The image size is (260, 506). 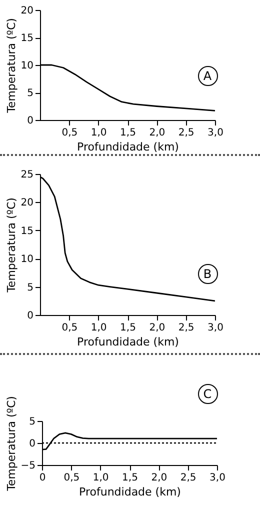 I want to click on text: C, so click(x=208, y=394).